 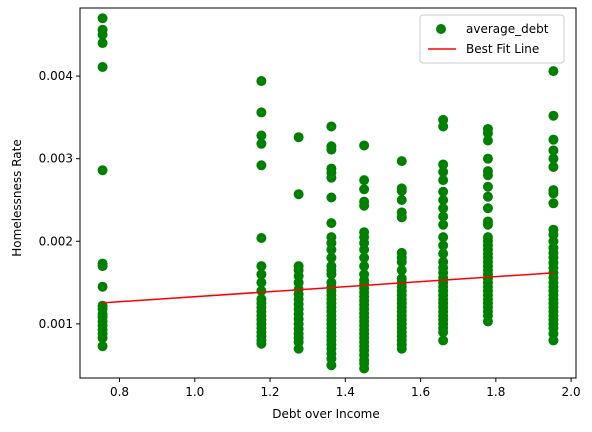 I want to click on y-axis-label: Homelessness Rate, so click(x=17, y=197).